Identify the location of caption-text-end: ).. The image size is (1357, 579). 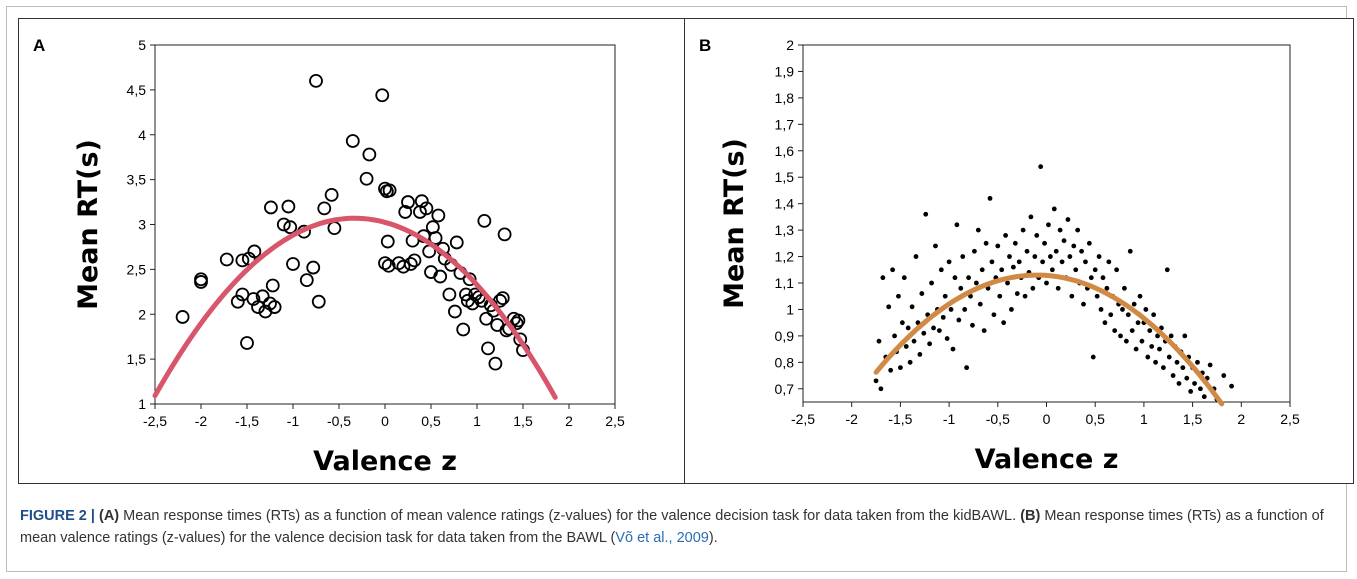
(713, 538).